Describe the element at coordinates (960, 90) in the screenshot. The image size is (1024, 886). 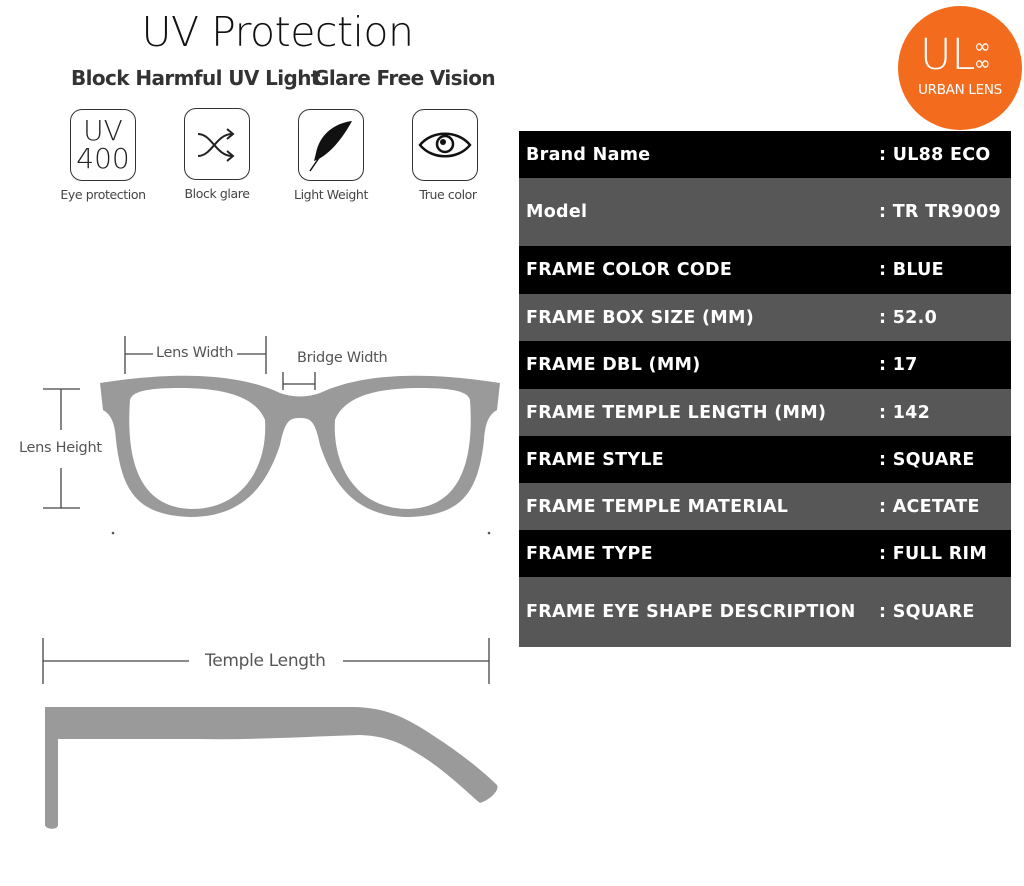
I see `logo-name: URBAN LENS` at that location.